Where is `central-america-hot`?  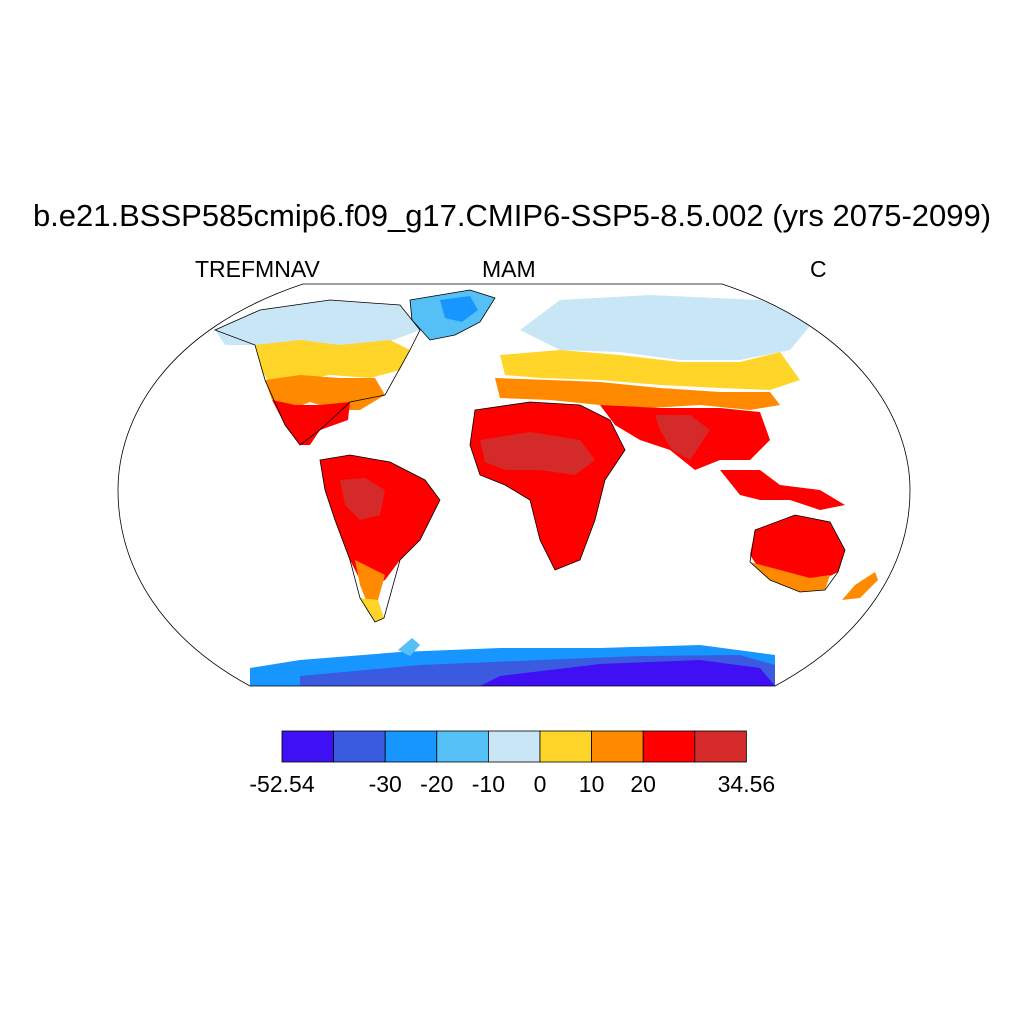
central-america-hot is located at coordinates (311, 422).